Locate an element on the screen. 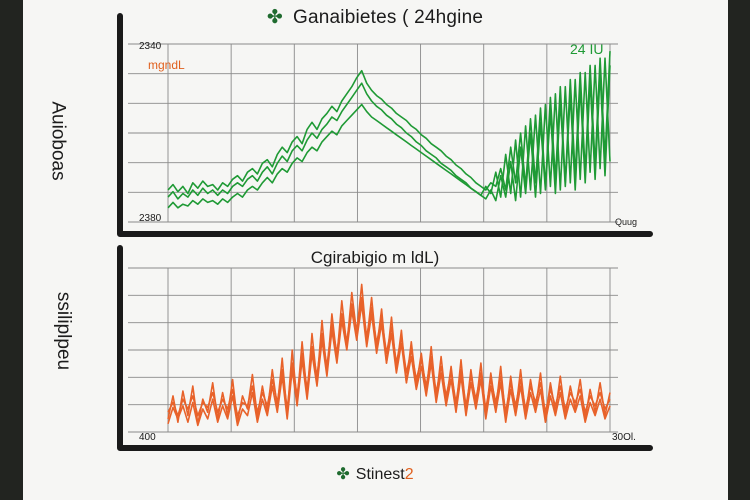 This screenshot has height=500, width=750. lower-chart-title: Cgirabigio m ldL) is located at coordinates (375, 257).